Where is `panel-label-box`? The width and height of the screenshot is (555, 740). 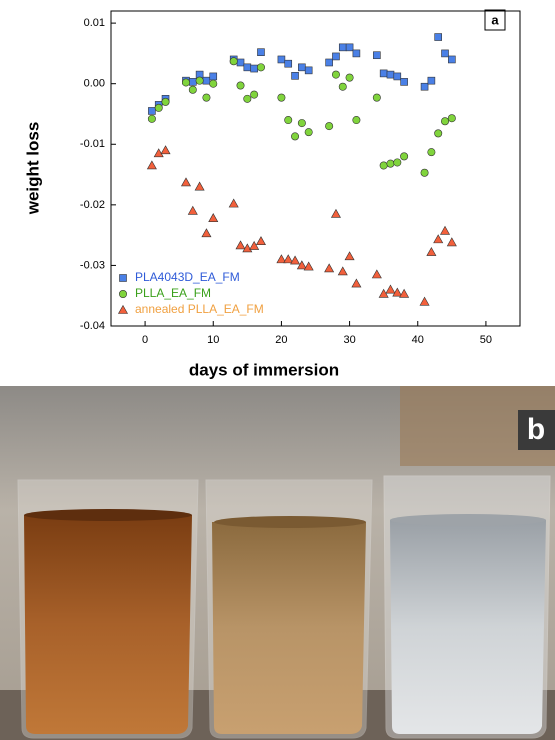 panel-label-box is located at coordinates (495, 20).